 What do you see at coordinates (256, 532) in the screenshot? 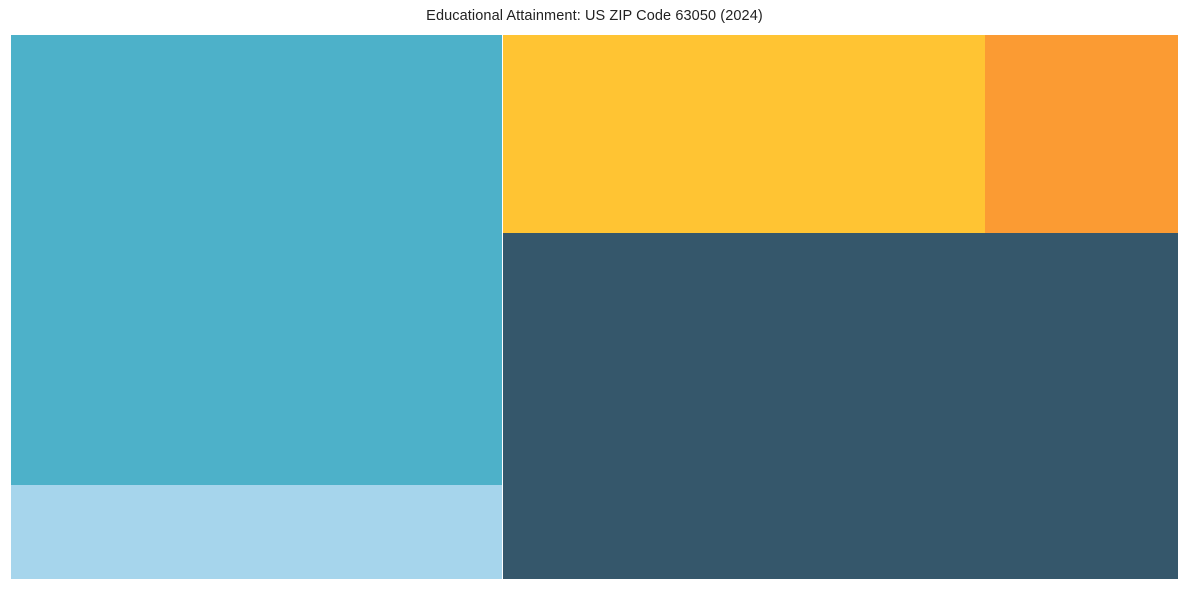
I see `tile-light-blue` at bounding box center [256, 532].